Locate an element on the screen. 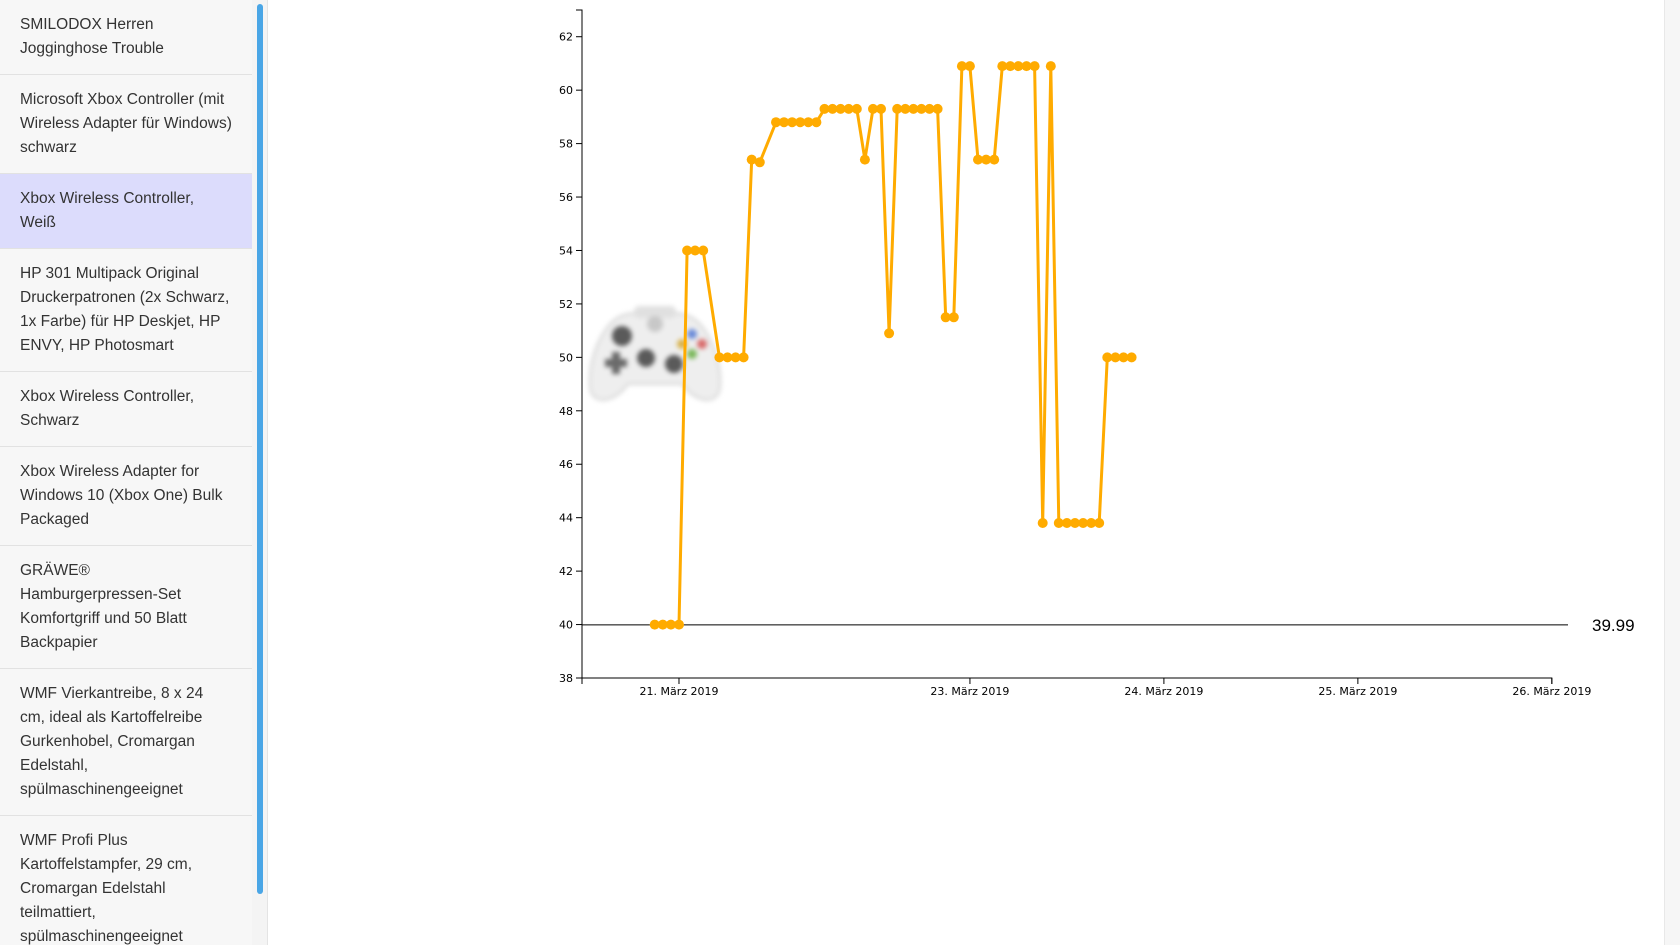  x-axis-line is located at coordinates (1067, 680).